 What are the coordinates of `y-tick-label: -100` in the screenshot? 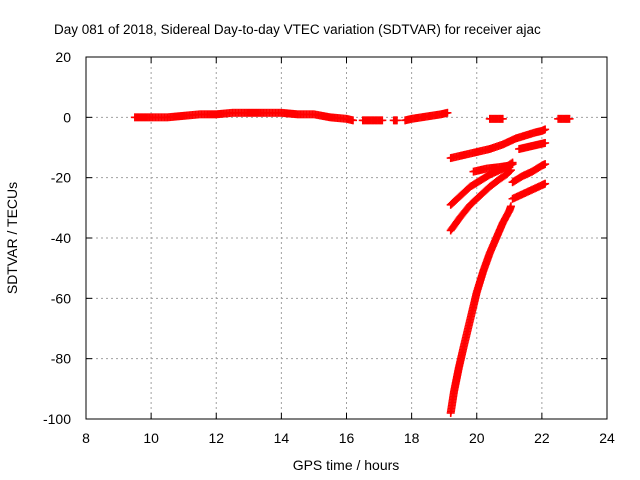 It's located at (57, 419).